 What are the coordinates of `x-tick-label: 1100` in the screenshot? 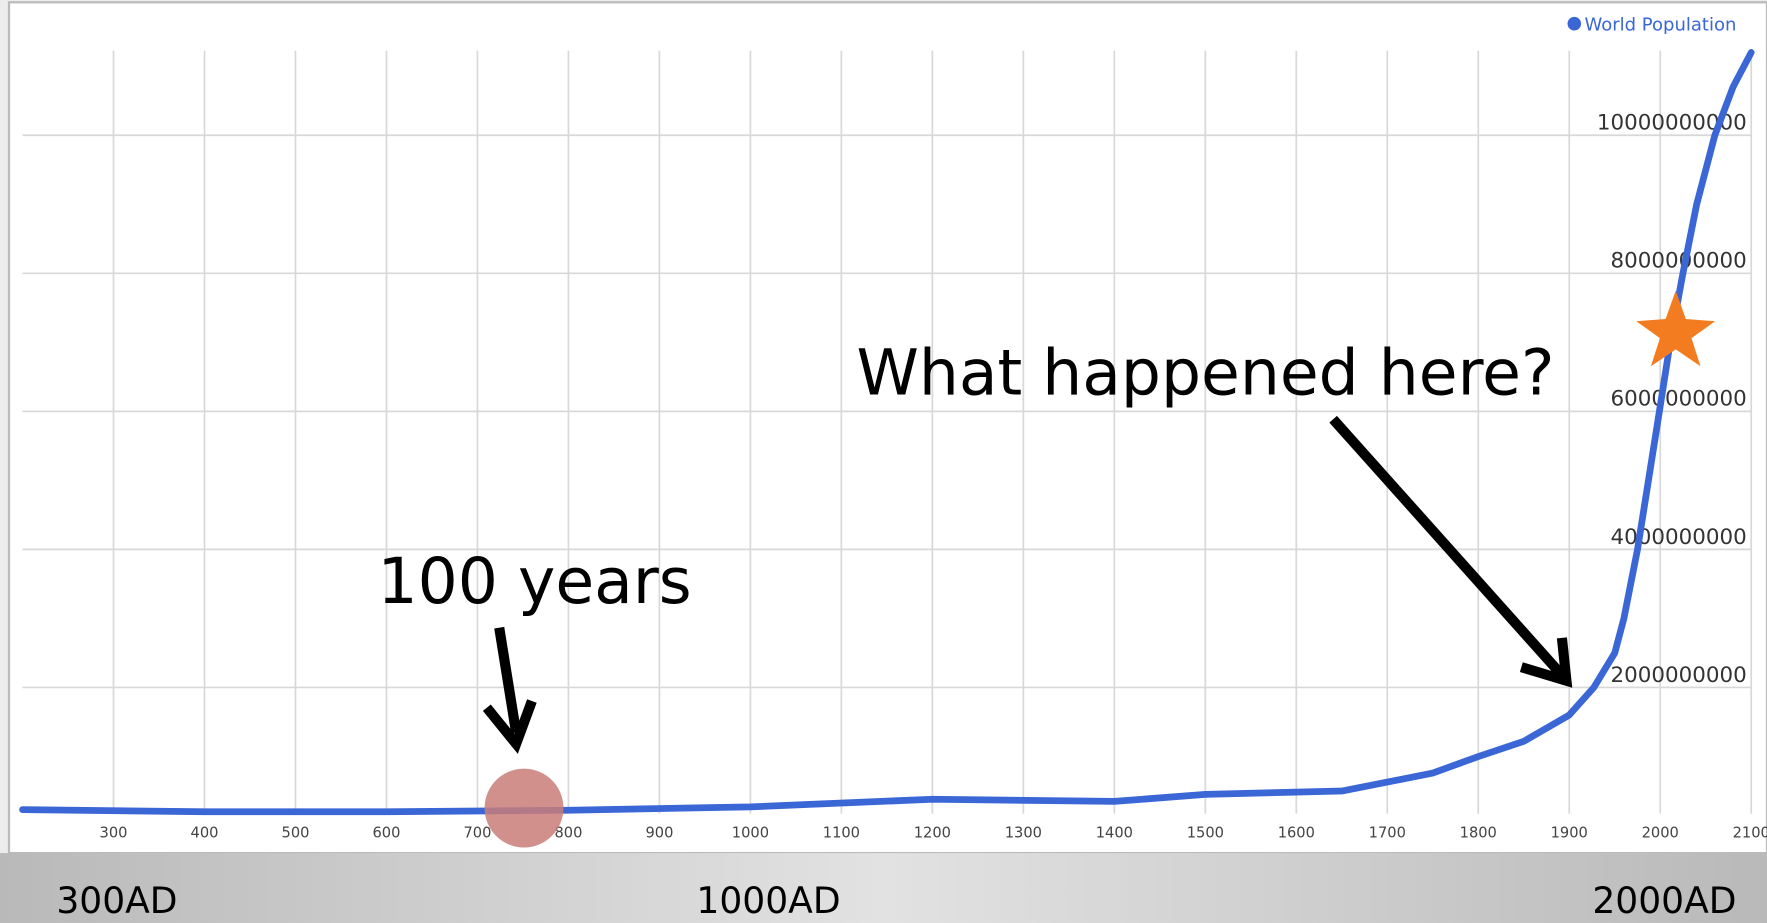 It's located at (841, 832).